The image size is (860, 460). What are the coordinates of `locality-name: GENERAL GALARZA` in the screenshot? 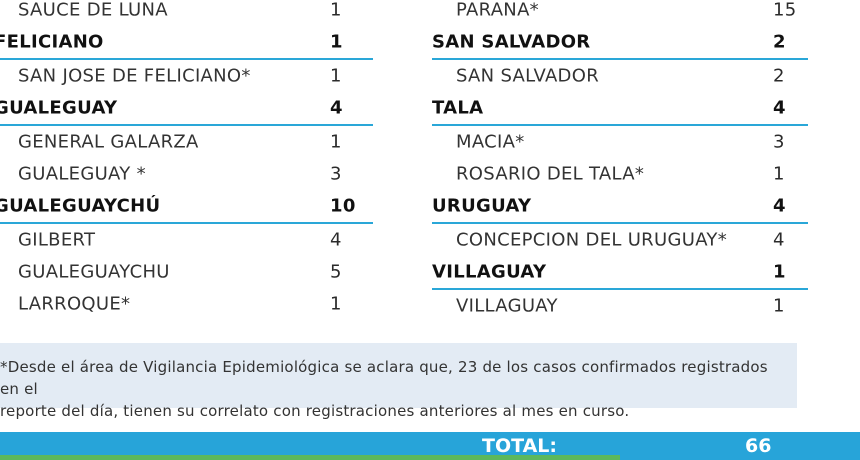 It's located at (108, 142).